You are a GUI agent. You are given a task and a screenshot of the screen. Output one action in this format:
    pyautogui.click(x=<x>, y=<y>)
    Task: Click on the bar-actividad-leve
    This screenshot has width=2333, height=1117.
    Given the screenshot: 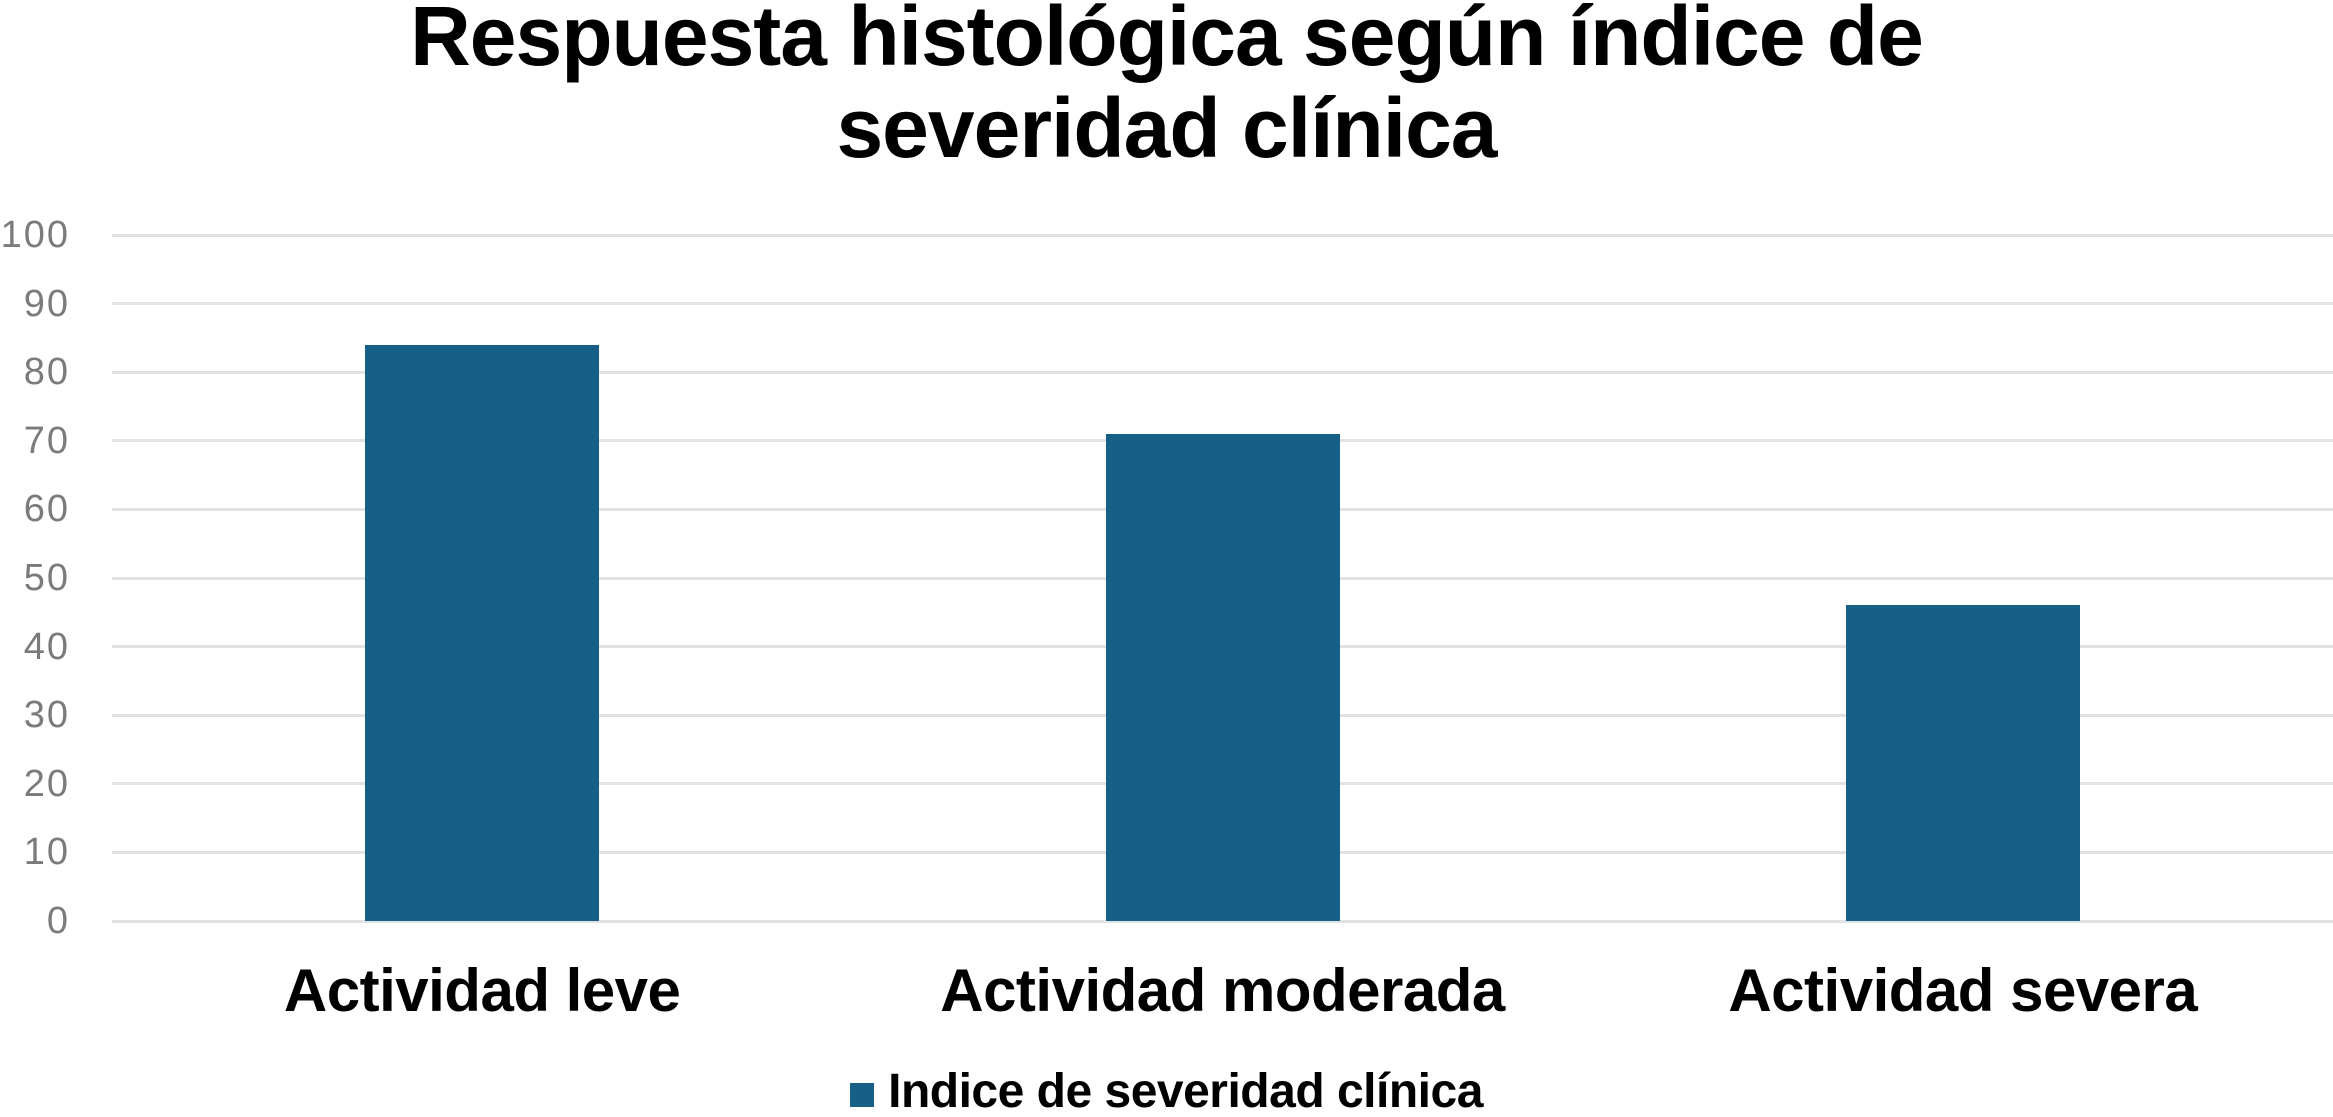 What is the action you would take?
    pyautogui.click(x=482, y=632)
    